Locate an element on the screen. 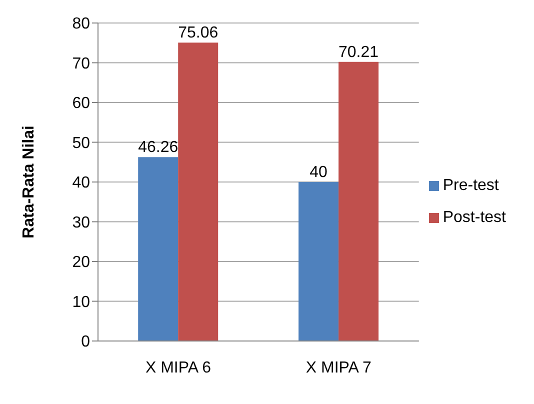  x-tick-label: X MIPA 7 is located at coordinates (339, 367).